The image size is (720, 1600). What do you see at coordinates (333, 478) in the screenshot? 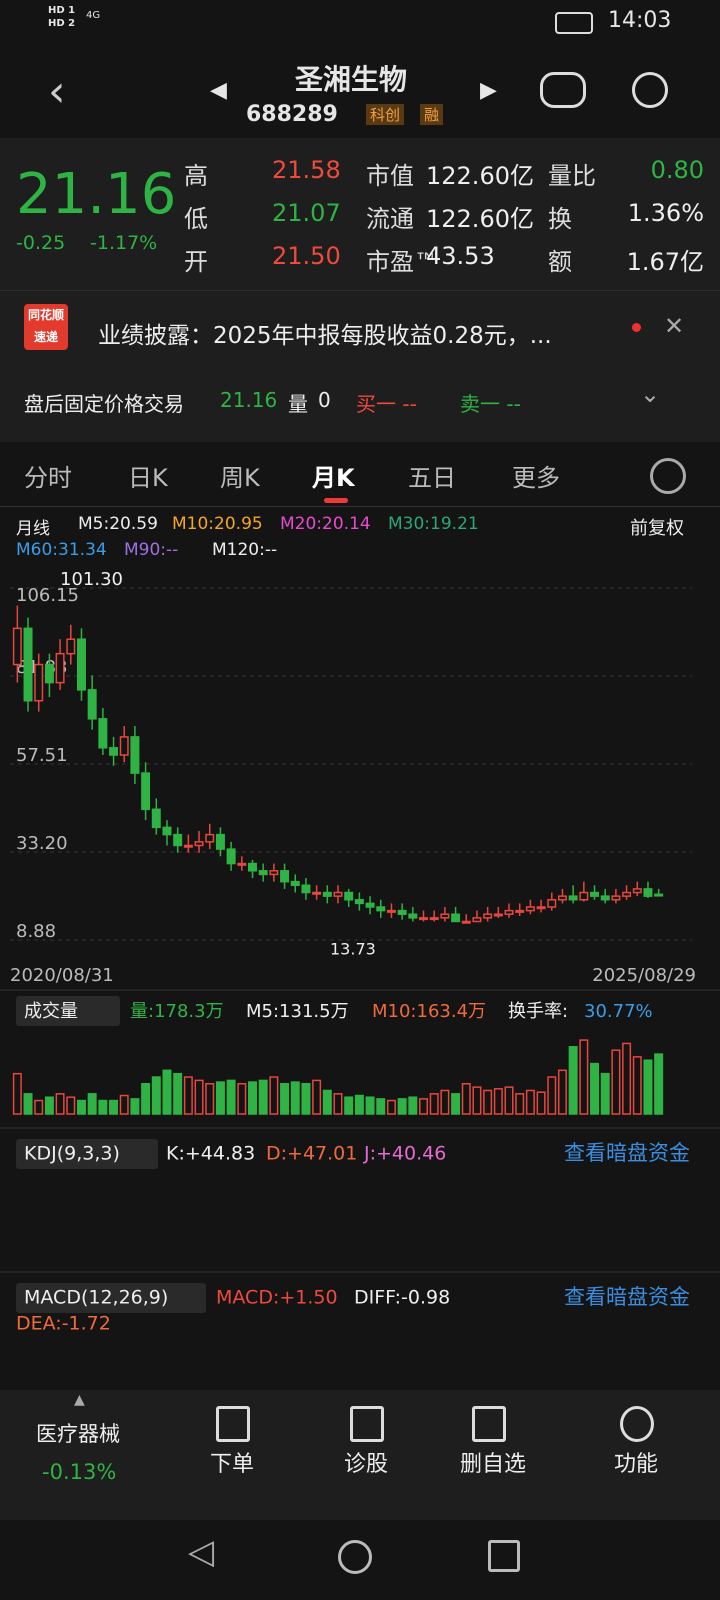
I see `tab: 月K` at bounding box center [333, 478].